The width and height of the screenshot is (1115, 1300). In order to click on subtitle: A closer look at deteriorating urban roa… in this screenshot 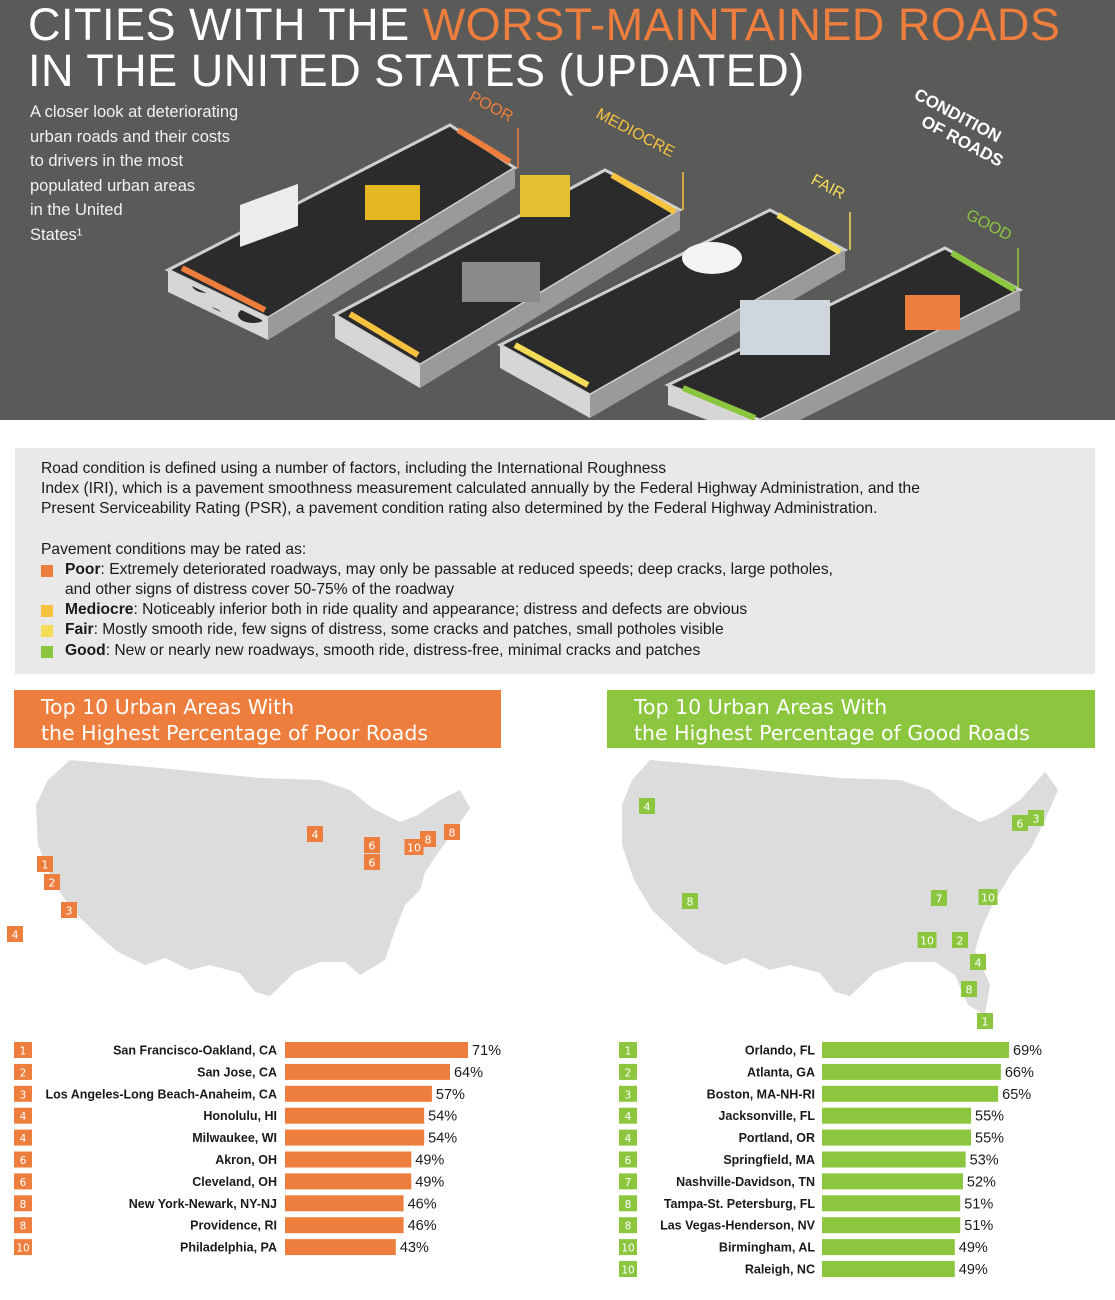, I will do `click(134, 173)`.